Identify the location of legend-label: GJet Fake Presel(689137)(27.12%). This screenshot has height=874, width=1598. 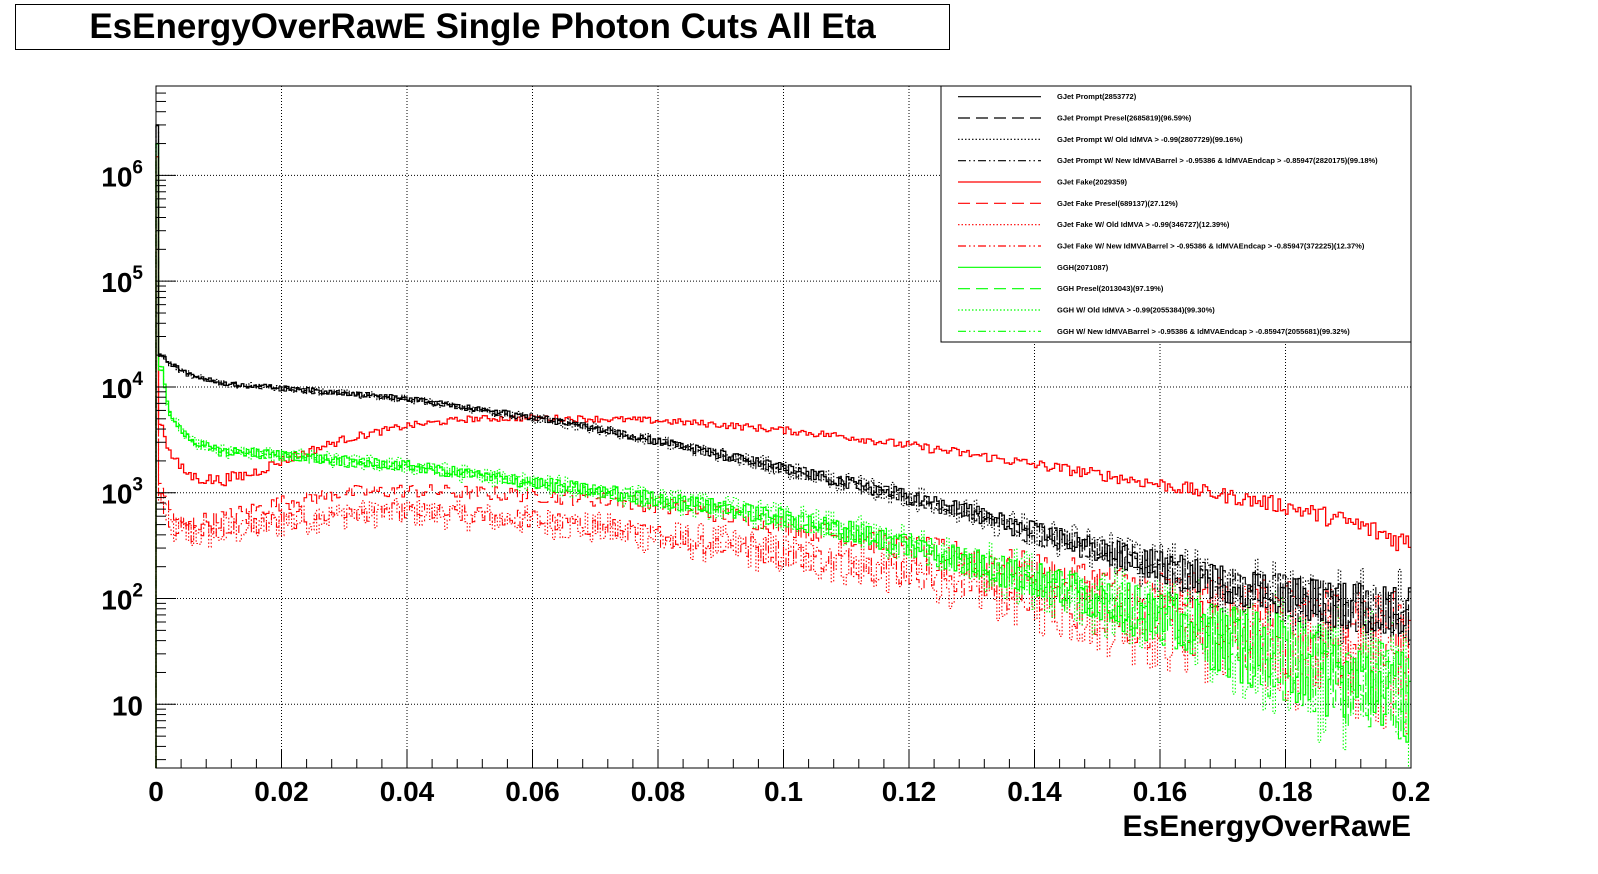
(1117, 203).